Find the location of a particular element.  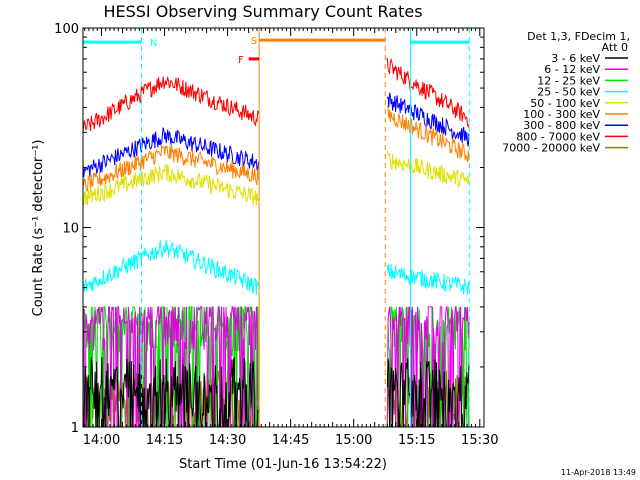

x-axis-label: Start Time (01-Jun-16 13:54:22) is located at coordinates (283, 464).